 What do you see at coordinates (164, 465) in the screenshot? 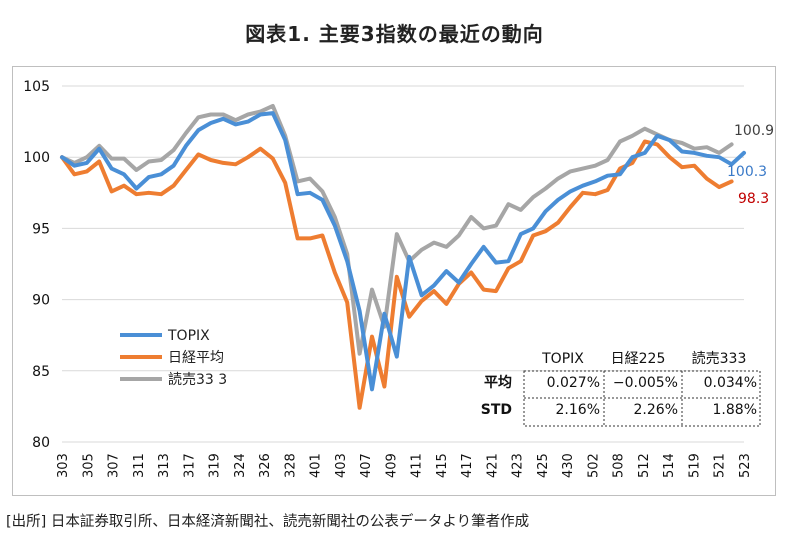
I see `x-tick-label: 313` at bounding box center [164, 465].